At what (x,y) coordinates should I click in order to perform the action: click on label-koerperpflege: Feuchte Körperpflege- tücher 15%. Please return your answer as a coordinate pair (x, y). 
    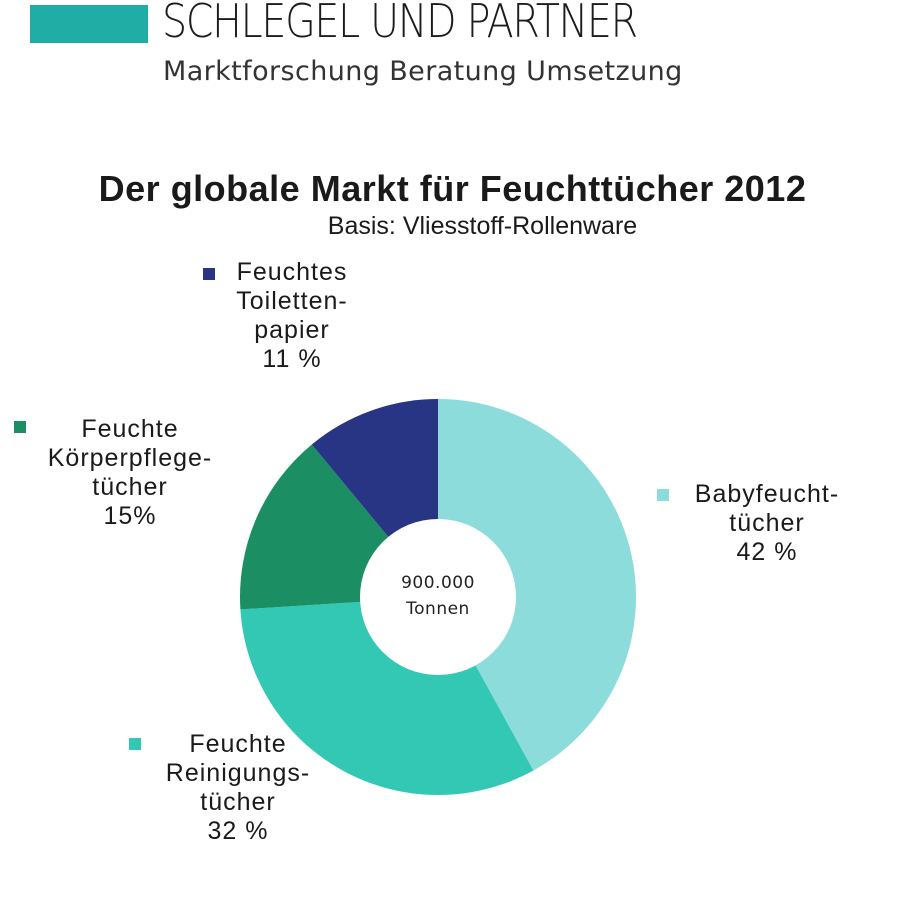
    Looking at the image, I should click on (130, 472).